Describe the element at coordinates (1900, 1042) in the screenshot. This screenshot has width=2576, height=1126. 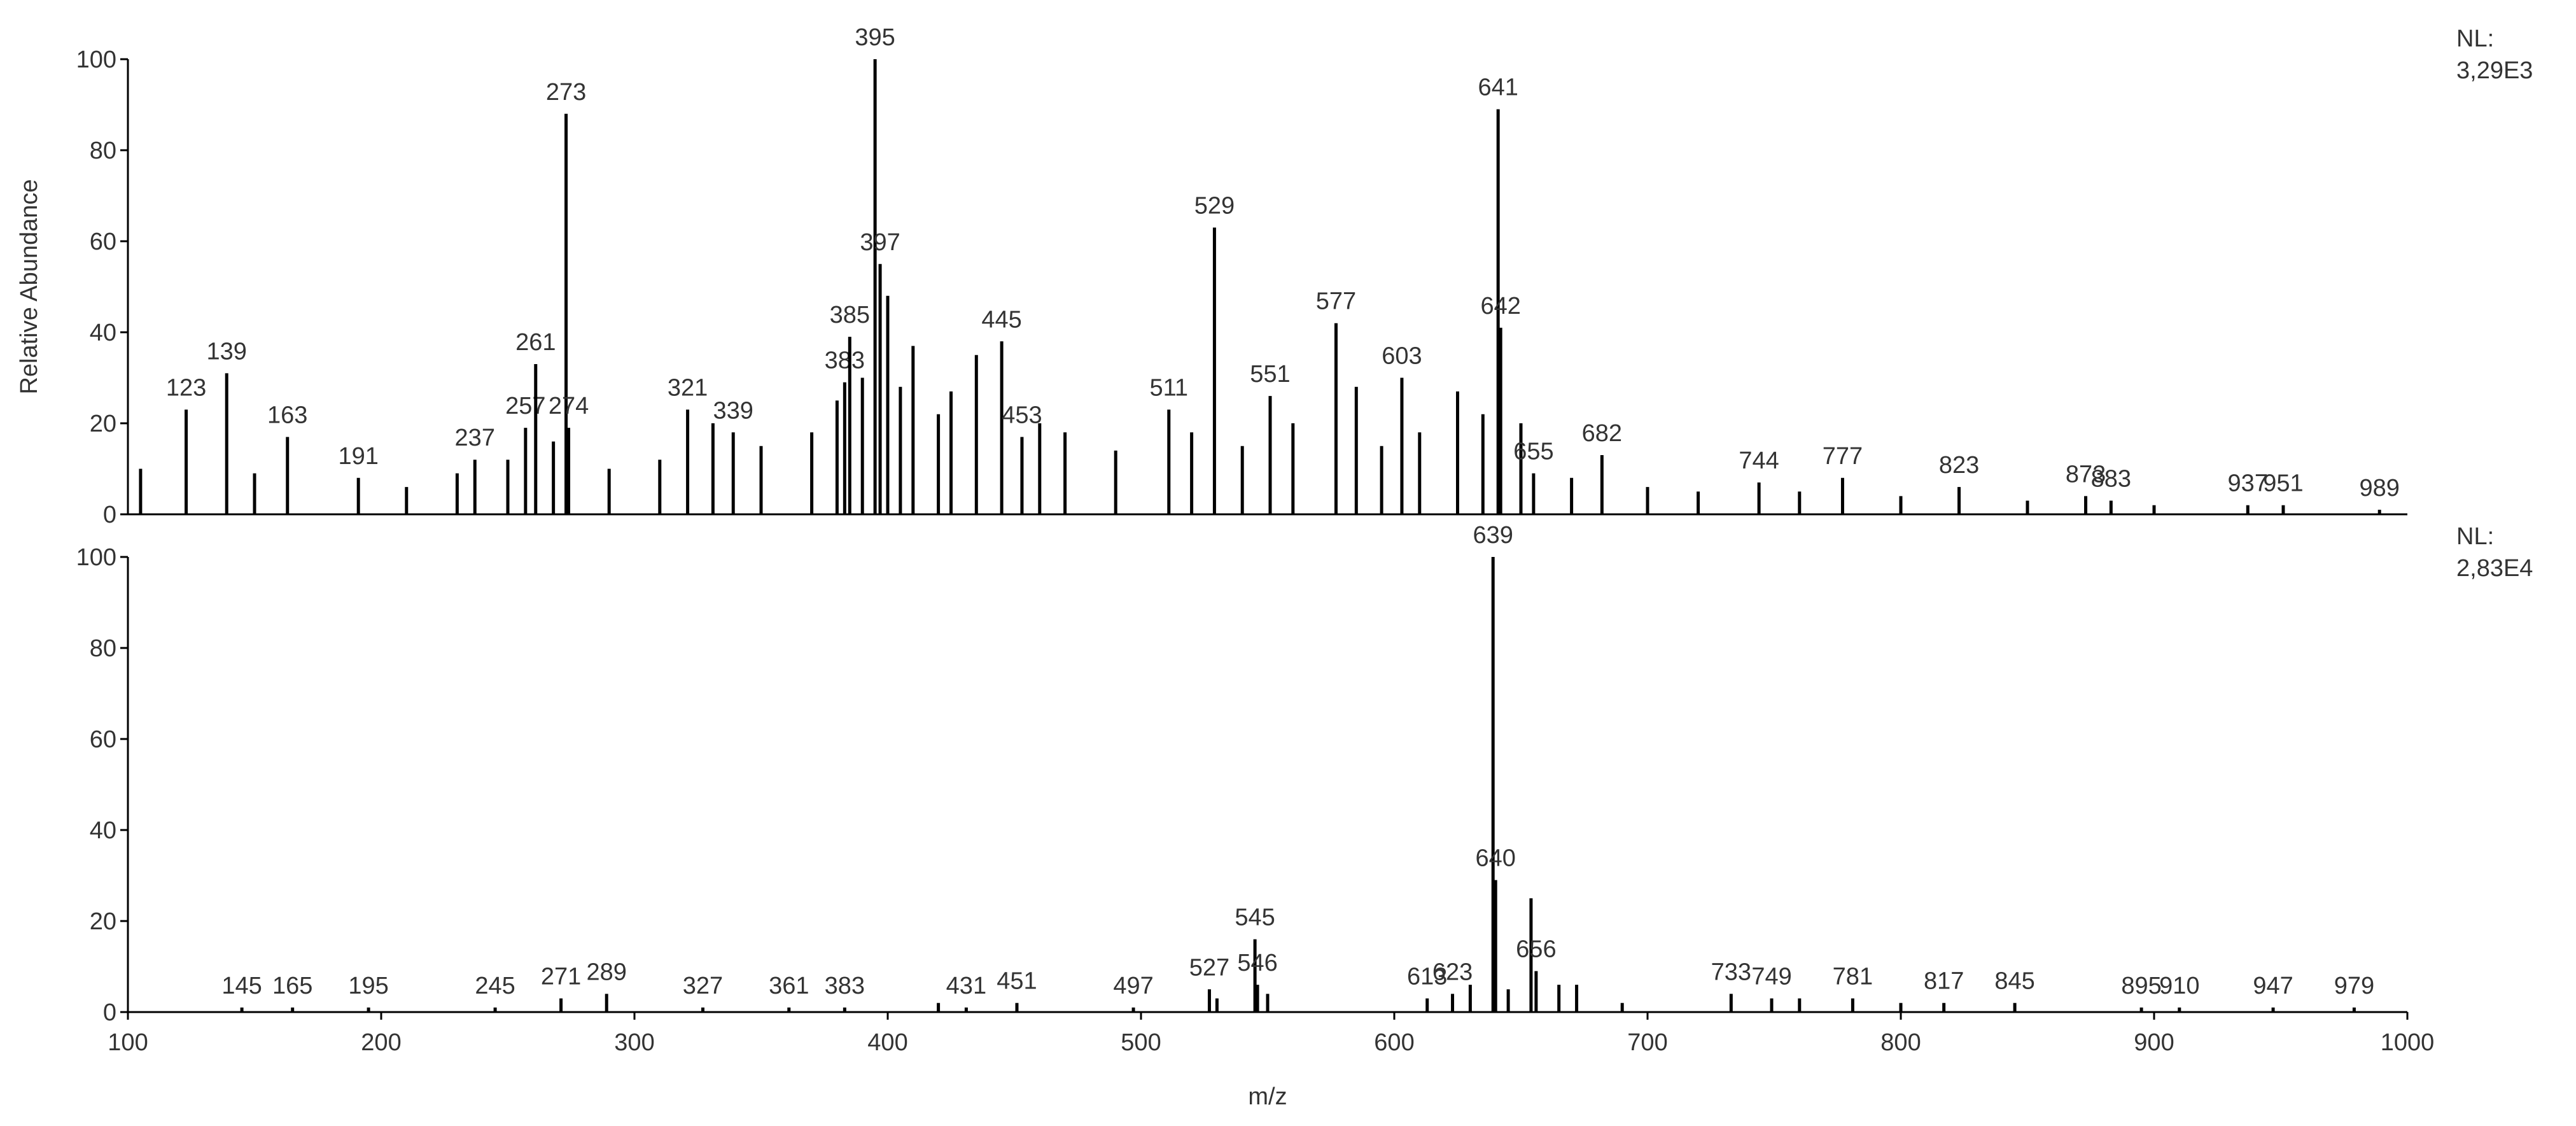
I see `x-tick-label: 800` at that location.